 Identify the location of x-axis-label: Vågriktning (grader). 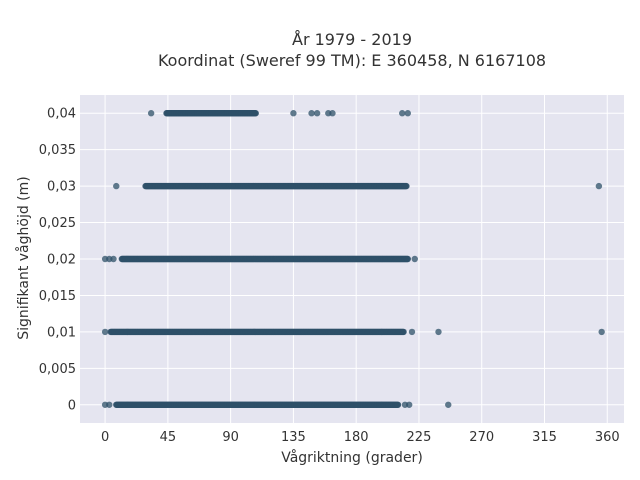
(352, 457).